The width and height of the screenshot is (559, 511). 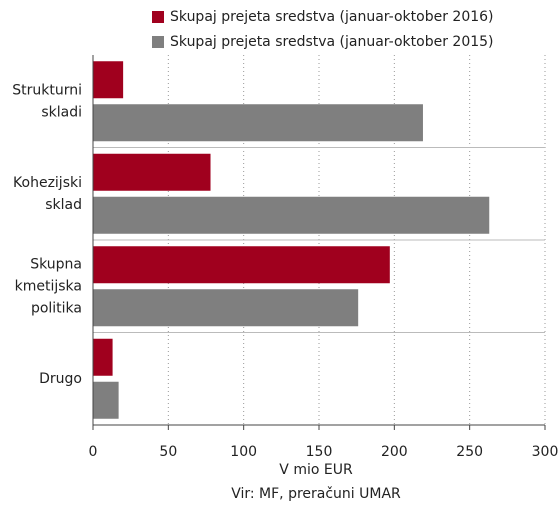 I want to click on x-tick-label: 200, so click(x=394, y=452).